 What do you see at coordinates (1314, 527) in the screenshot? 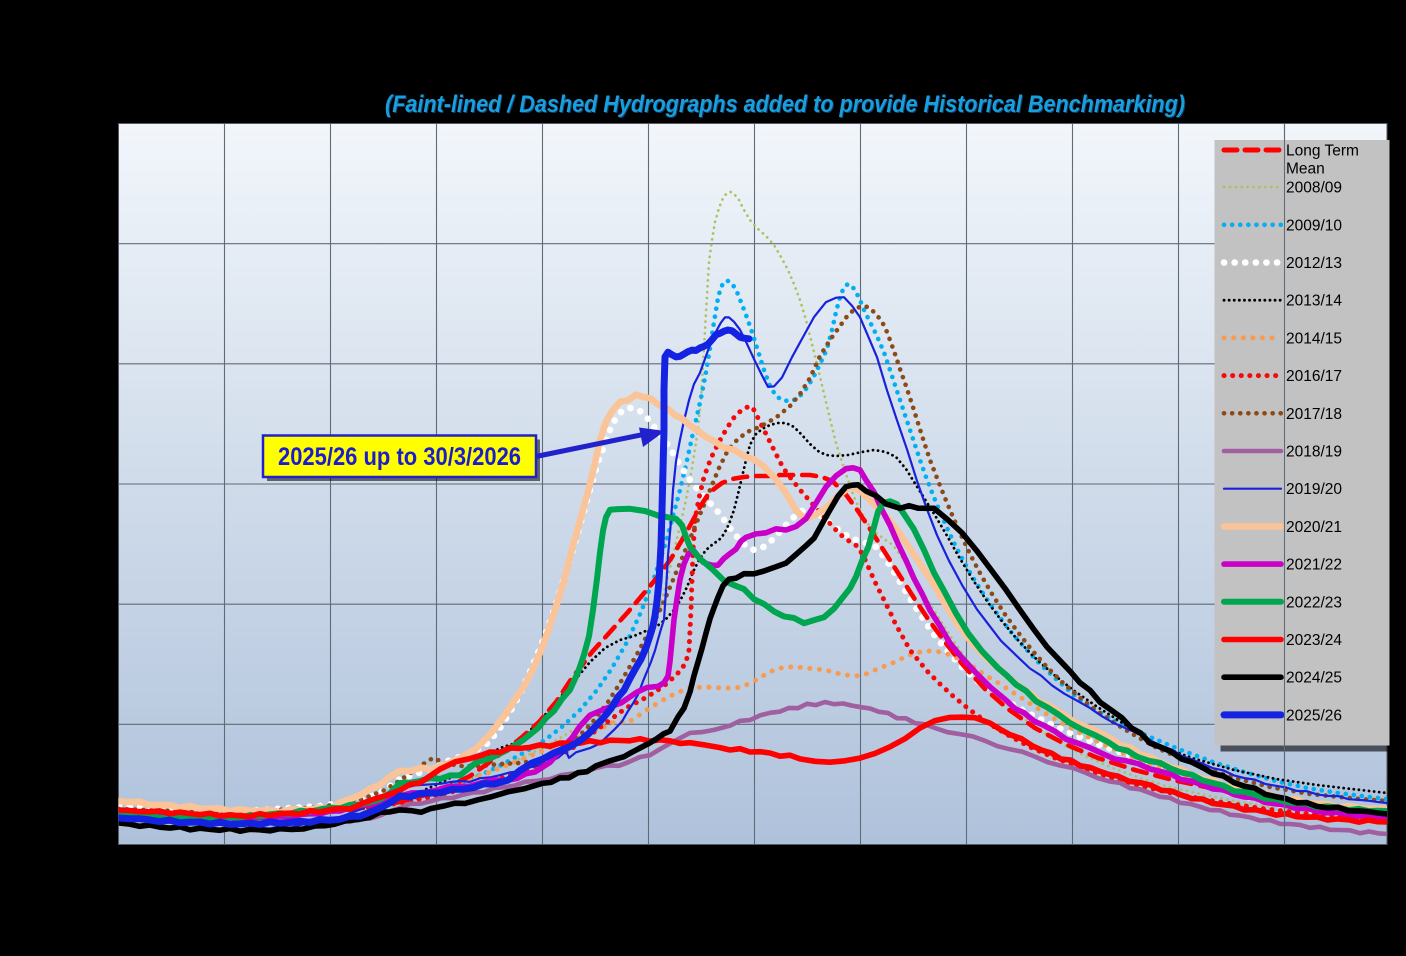
I see `svg-text: 2020/21` at bounding box center [1314, 527].